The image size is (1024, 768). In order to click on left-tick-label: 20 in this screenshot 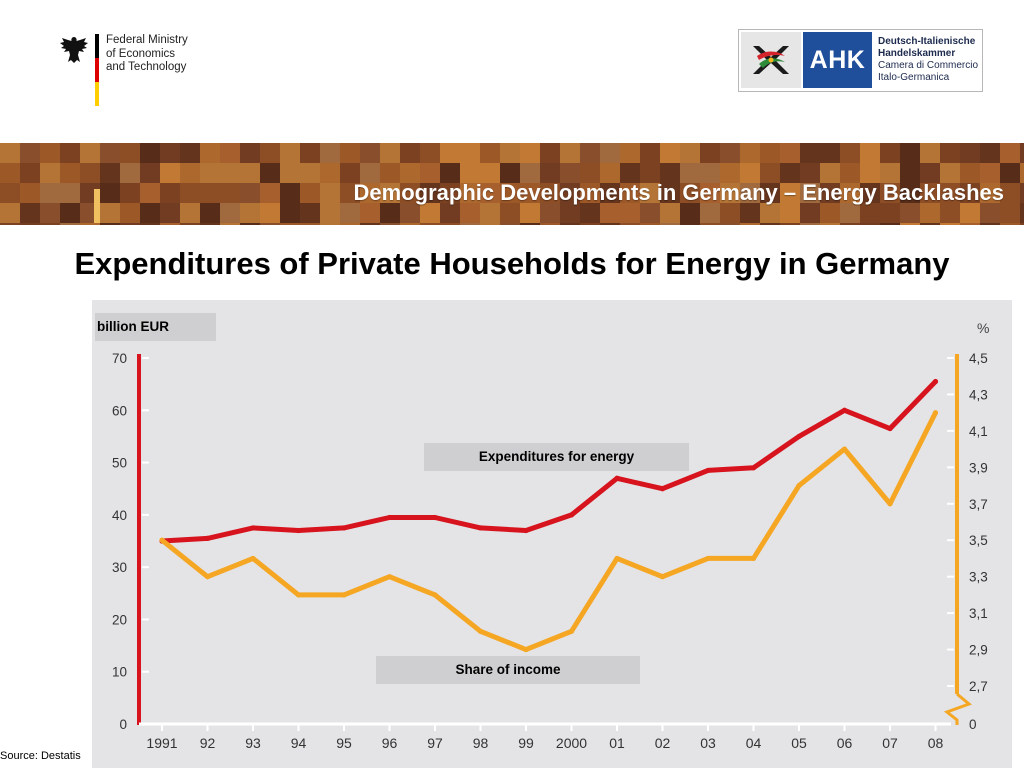, I will do `click(119, 619)`.